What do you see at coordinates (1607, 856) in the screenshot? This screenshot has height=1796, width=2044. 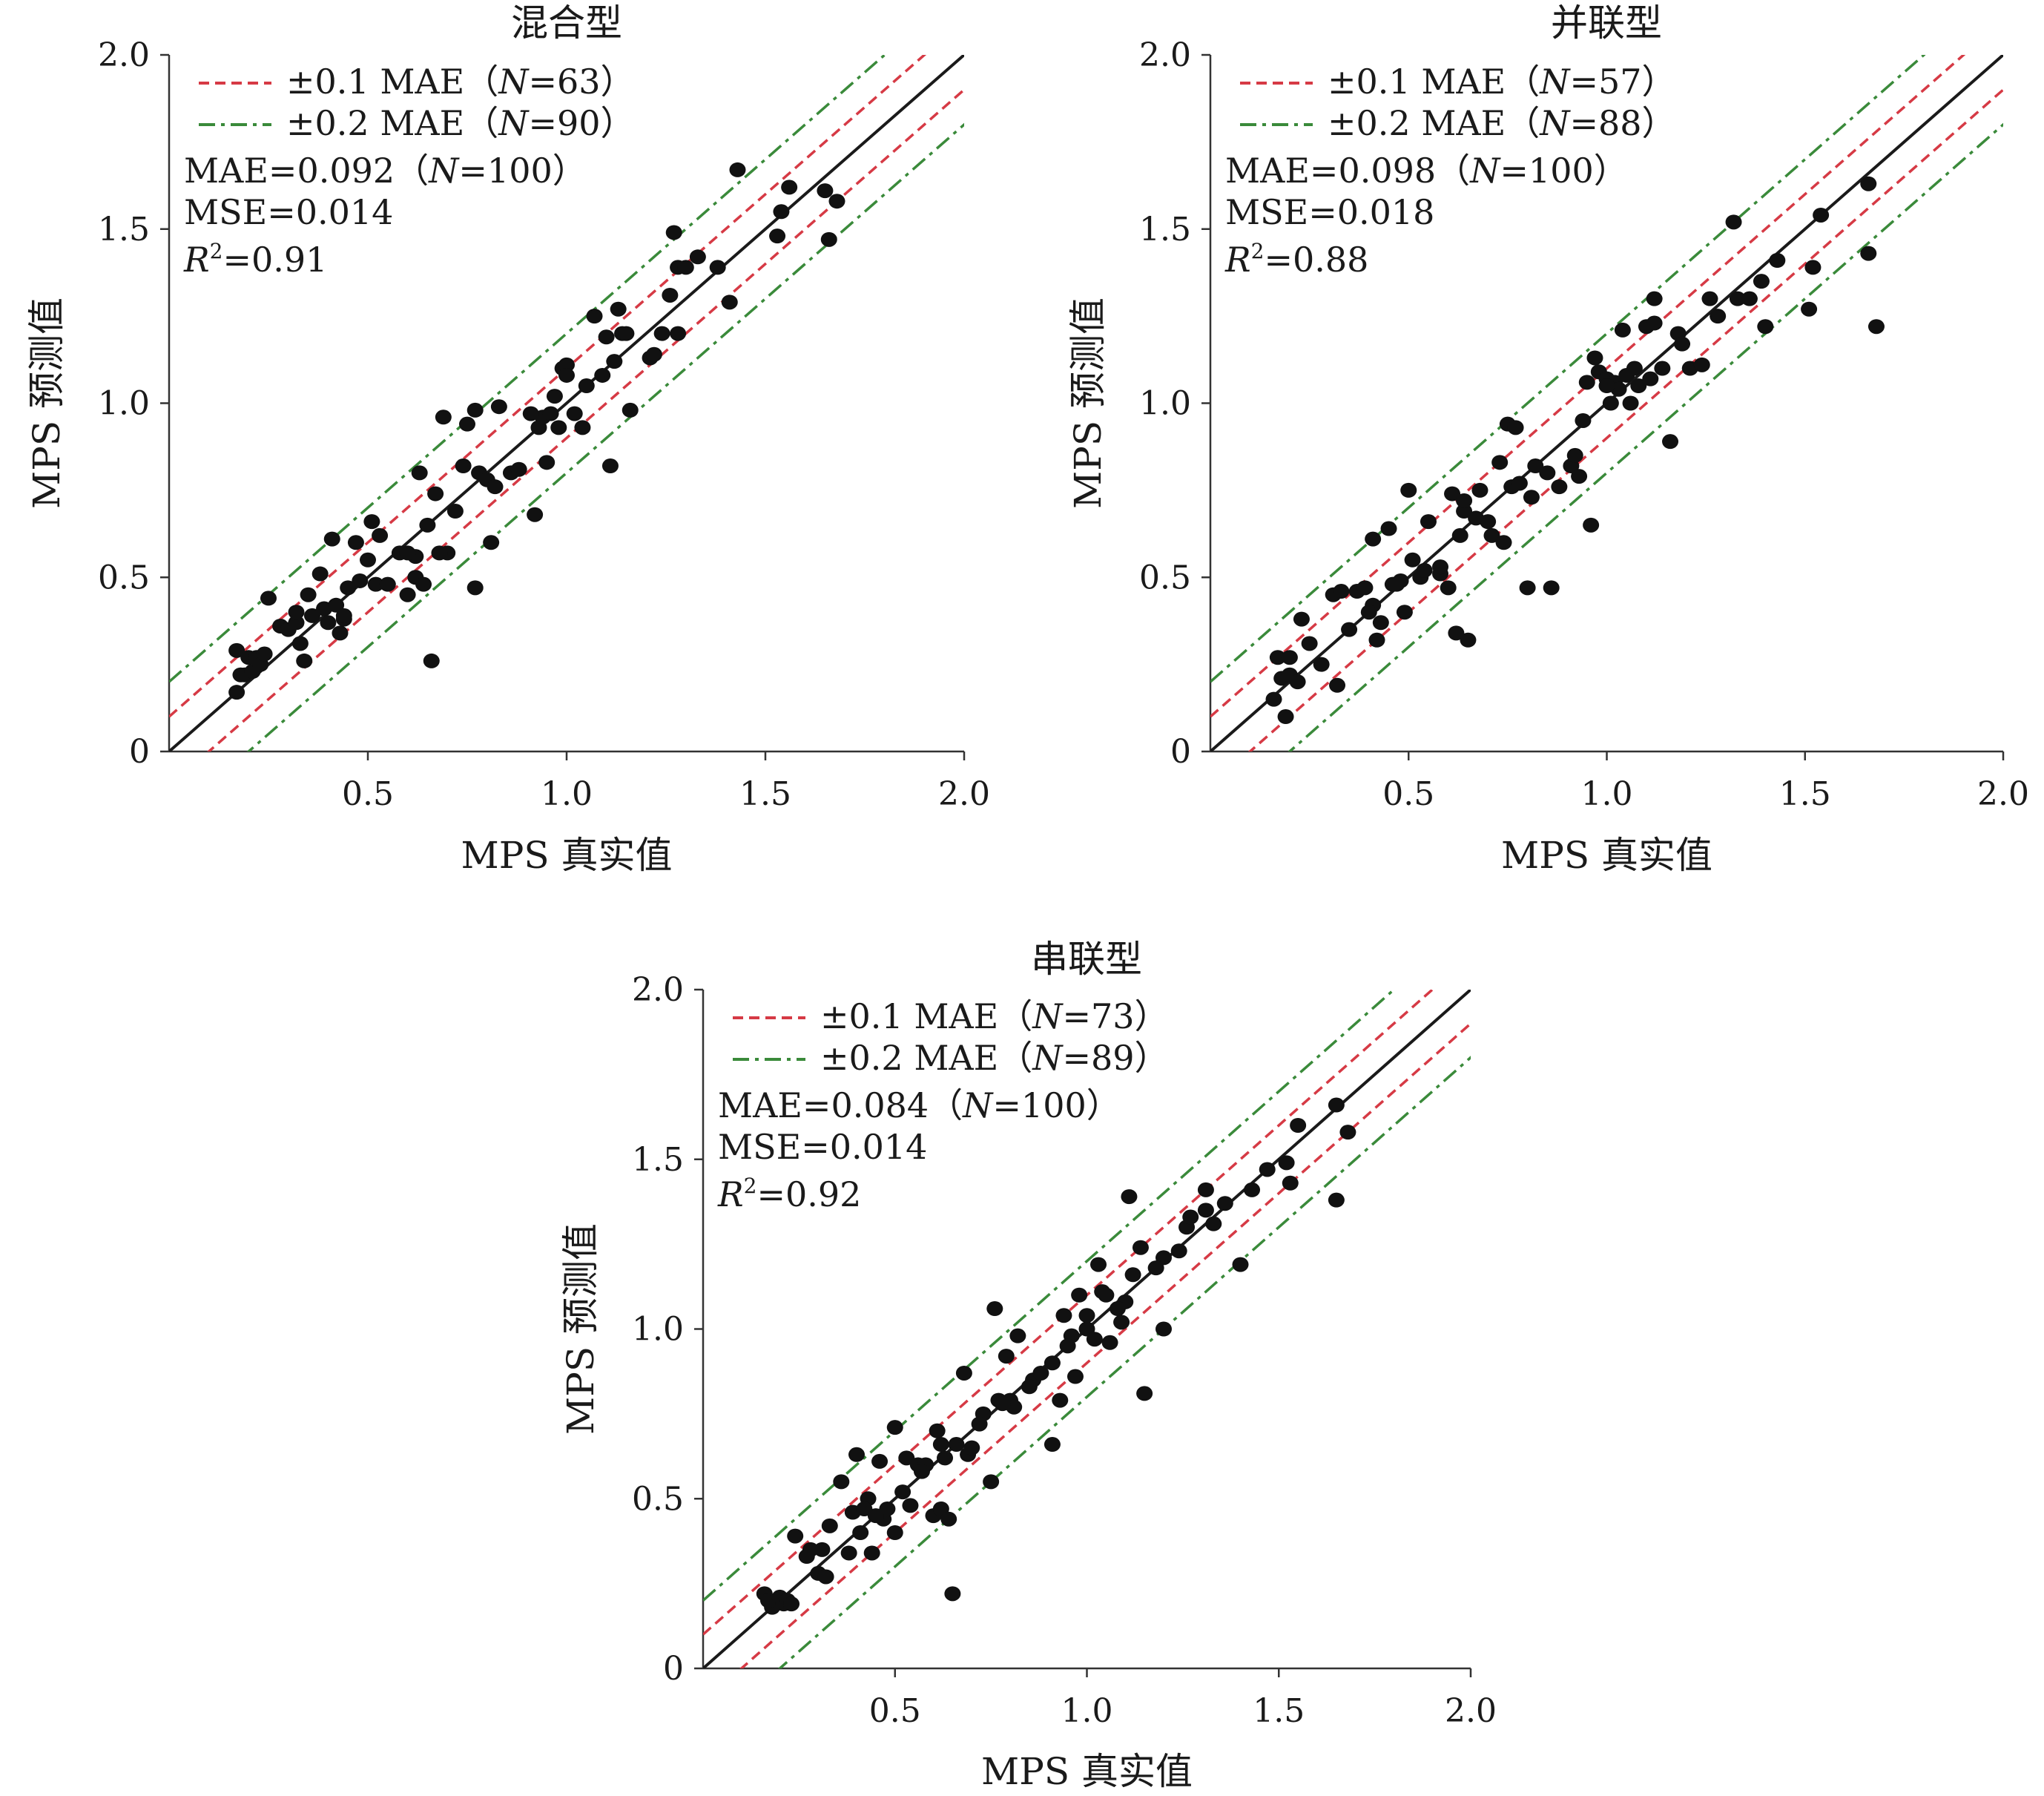 I see `x-axis-label: MPS 真实值` at bounding box center [1607, 856].